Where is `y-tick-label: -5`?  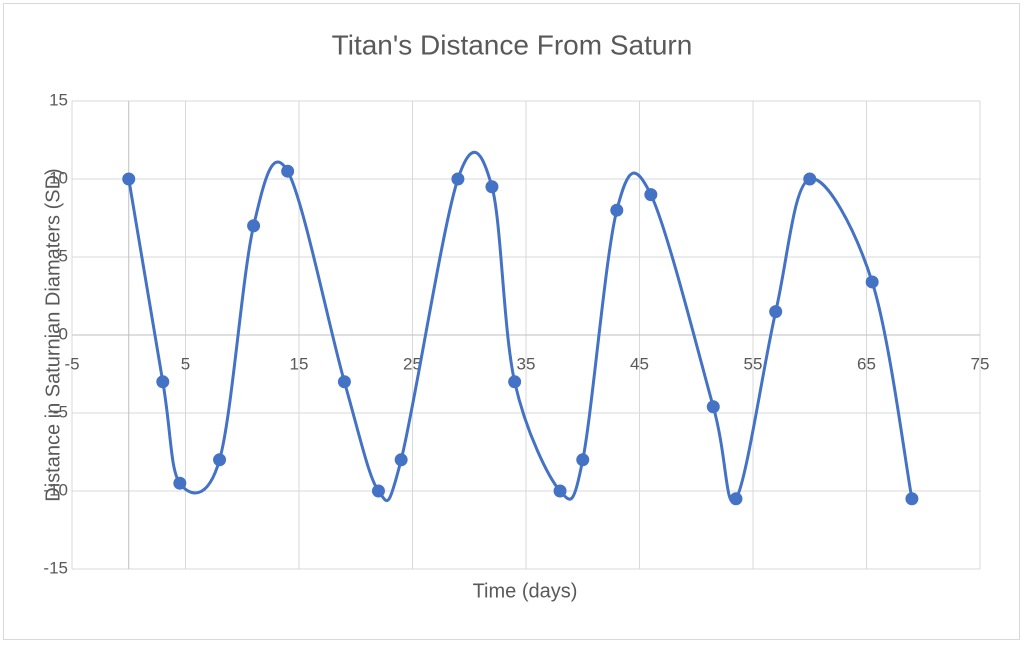
y-tick-label: -5 is located at coordinates (60, 411).